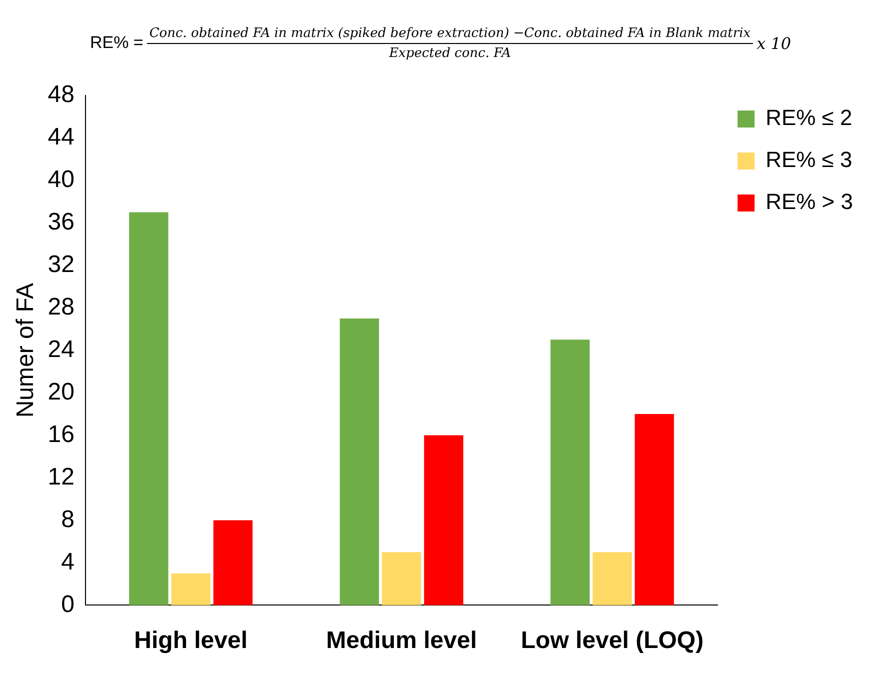  What do you see at coordinates (26, 350) in the screenshot?
I see `y-axis-title: Numer of FA` at bounding box center [26, 350].